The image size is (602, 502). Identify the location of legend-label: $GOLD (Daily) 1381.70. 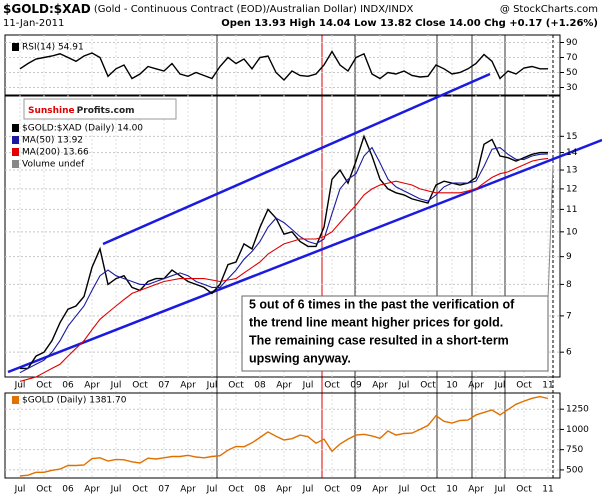
(74, 401).